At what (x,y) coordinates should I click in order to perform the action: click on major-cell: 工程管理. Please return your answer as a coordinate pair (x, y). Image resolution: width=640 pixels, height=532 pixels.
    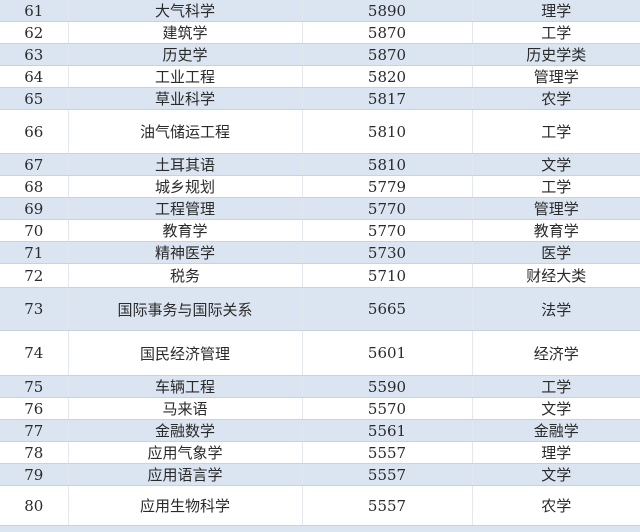
    Looking at the image, I should click on (184, 208).